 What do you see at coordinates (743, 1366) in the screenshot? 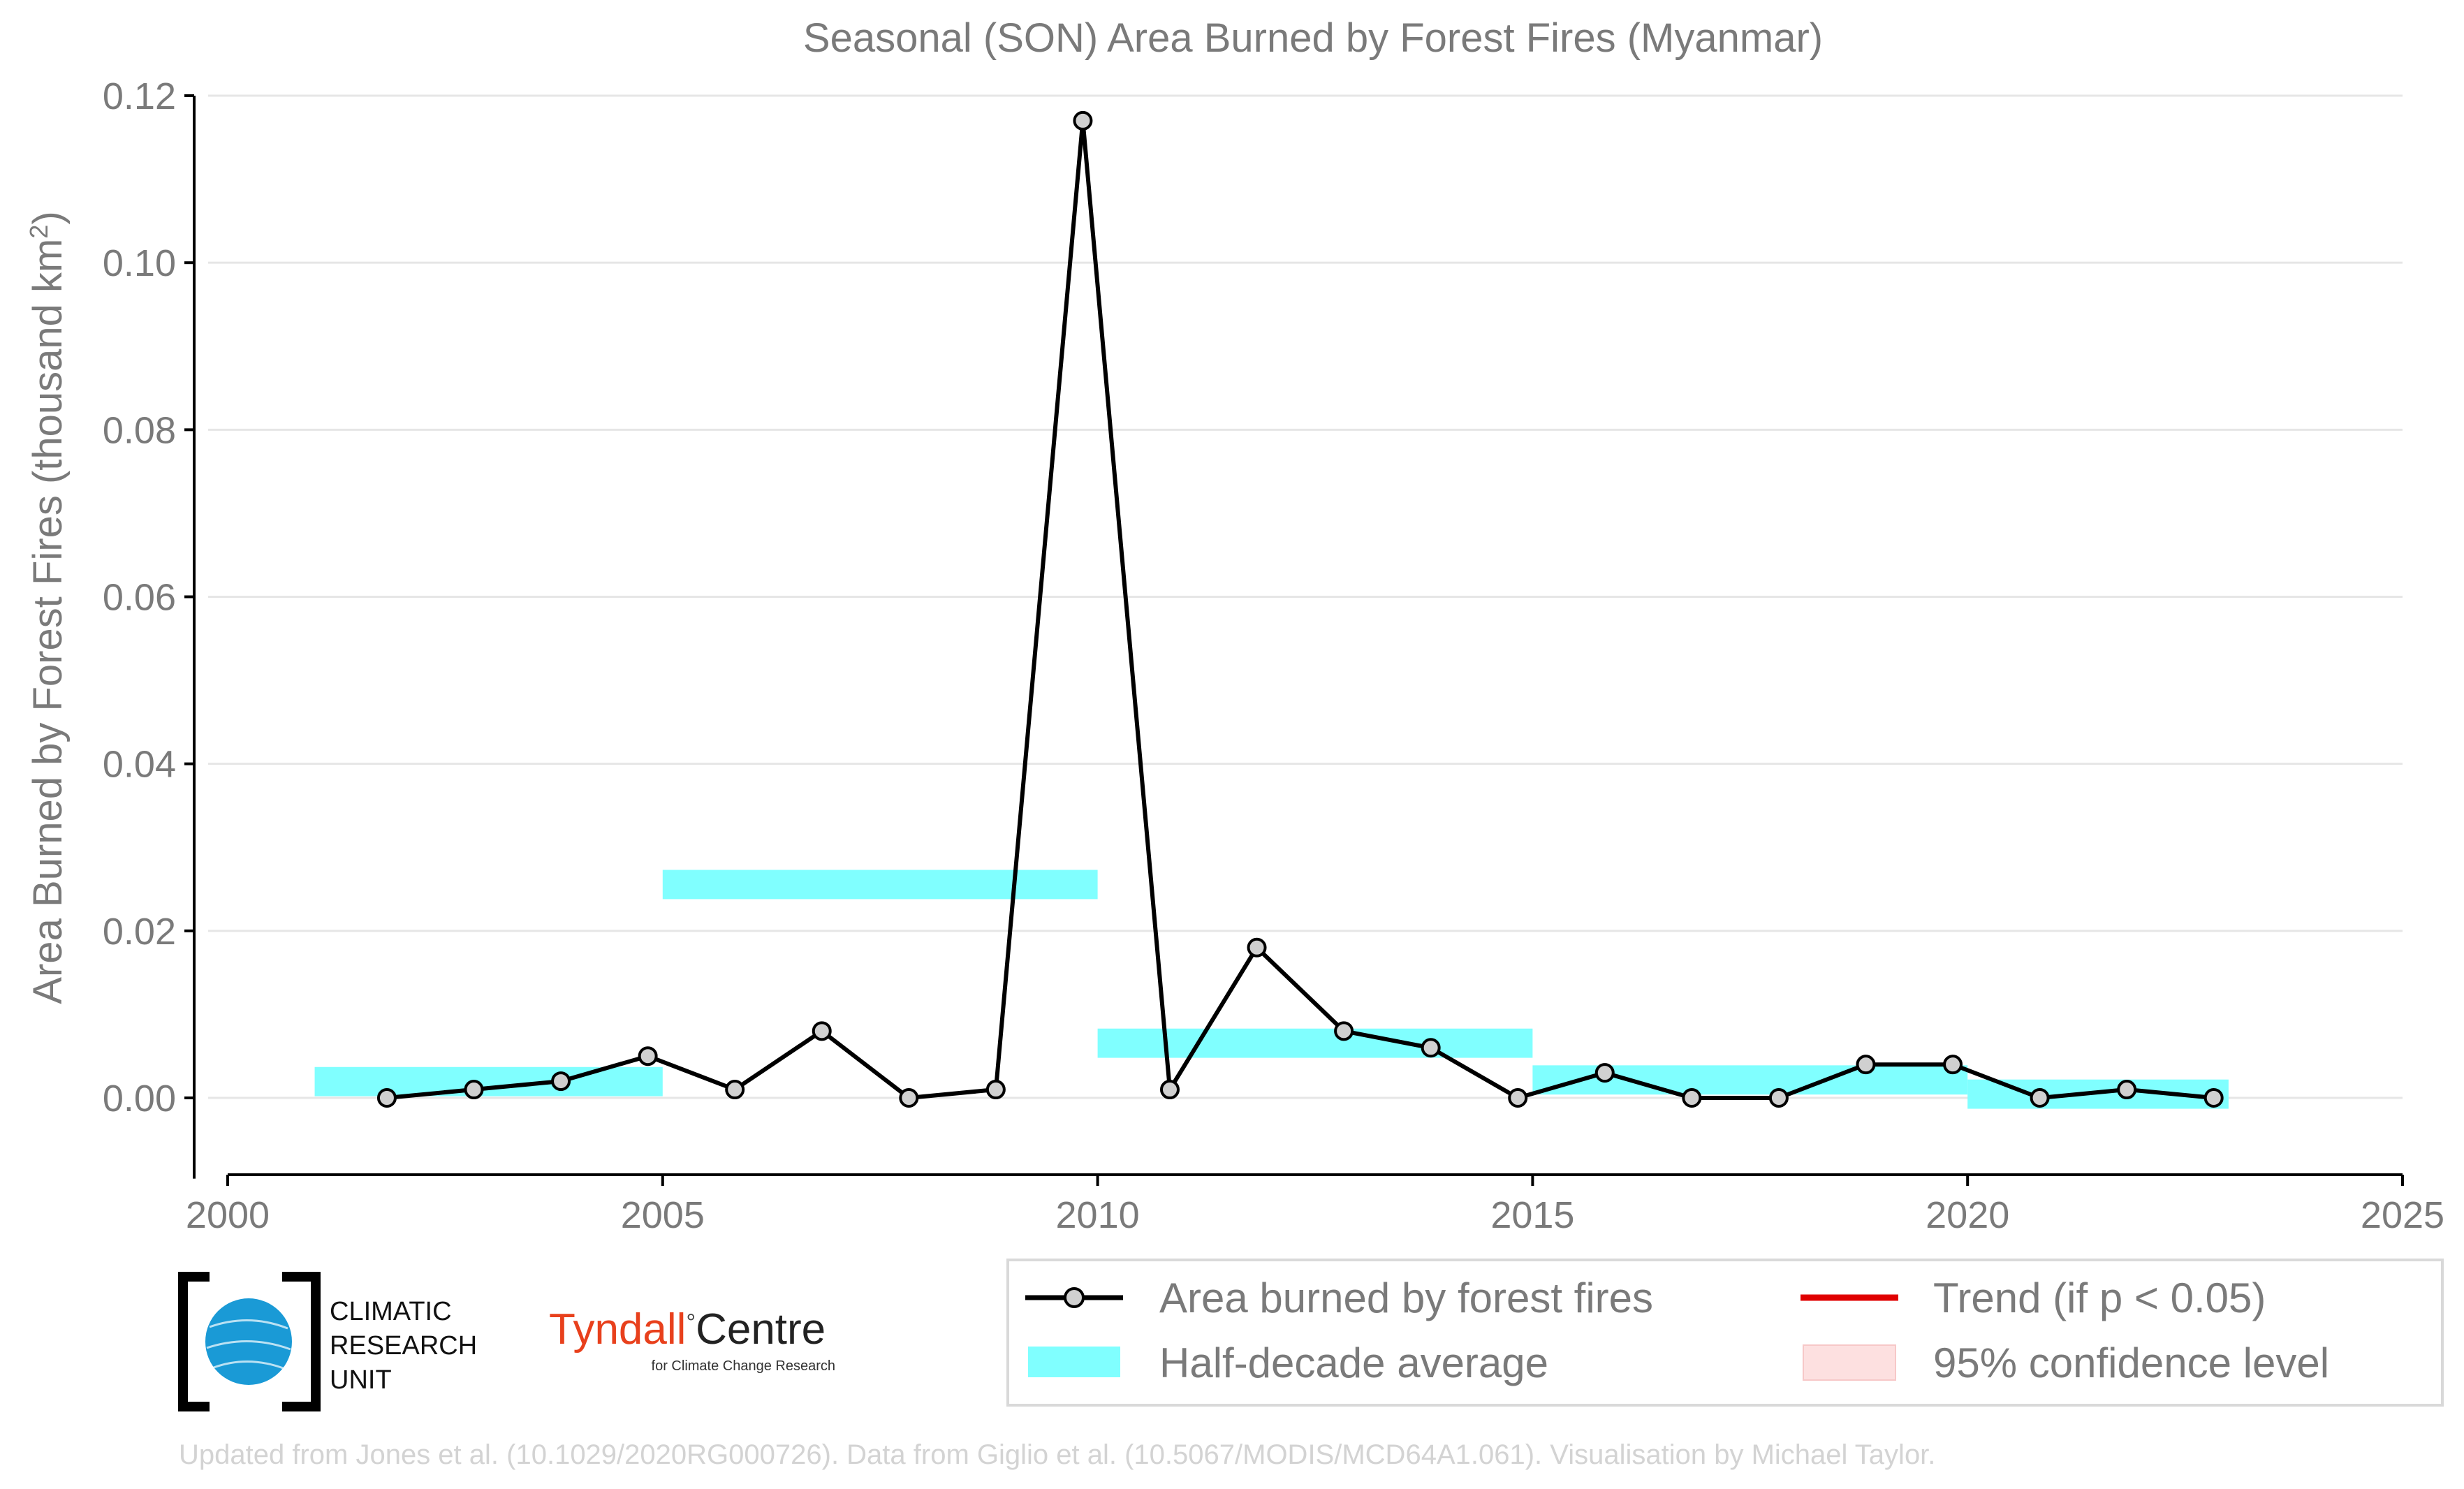
I see `tyndall-subtitle: for Climate Change Research` at bounding box center [743, 1366].